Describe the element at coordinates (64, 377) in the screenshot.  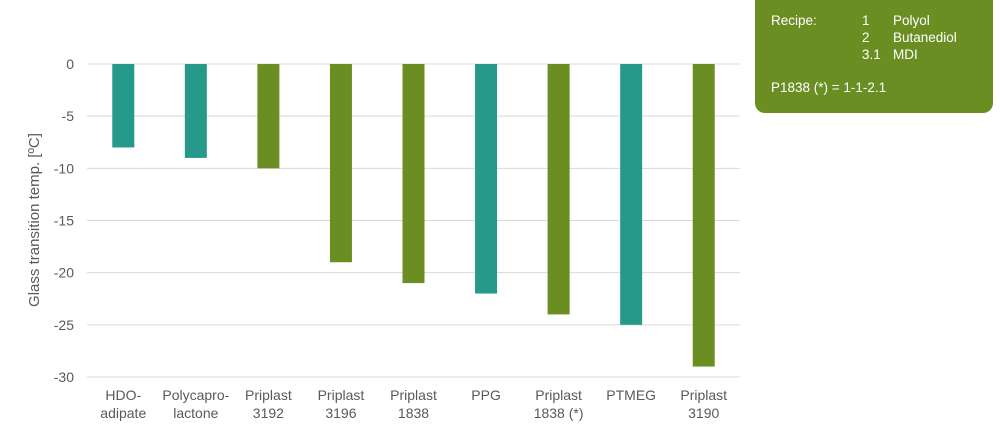
I see `y-tick-label: -30` at that location.